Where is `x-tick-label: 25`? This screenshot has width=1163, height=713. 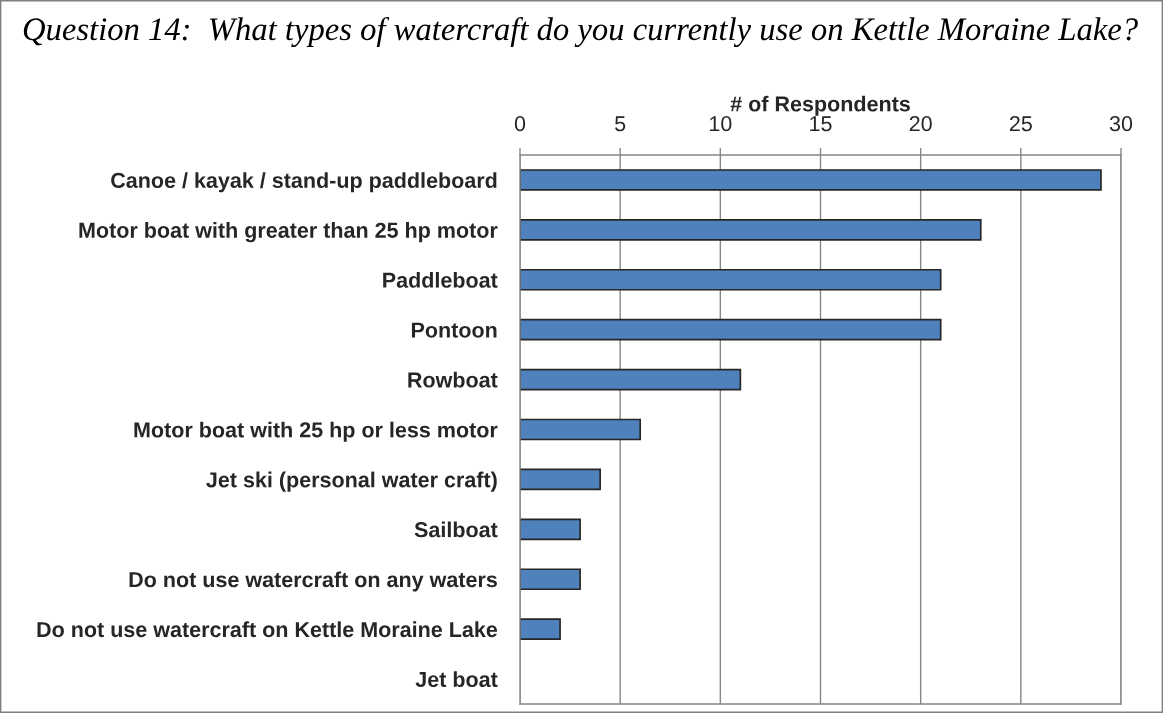
x-tick-label: 25 is located at coordinates (1020, 124).